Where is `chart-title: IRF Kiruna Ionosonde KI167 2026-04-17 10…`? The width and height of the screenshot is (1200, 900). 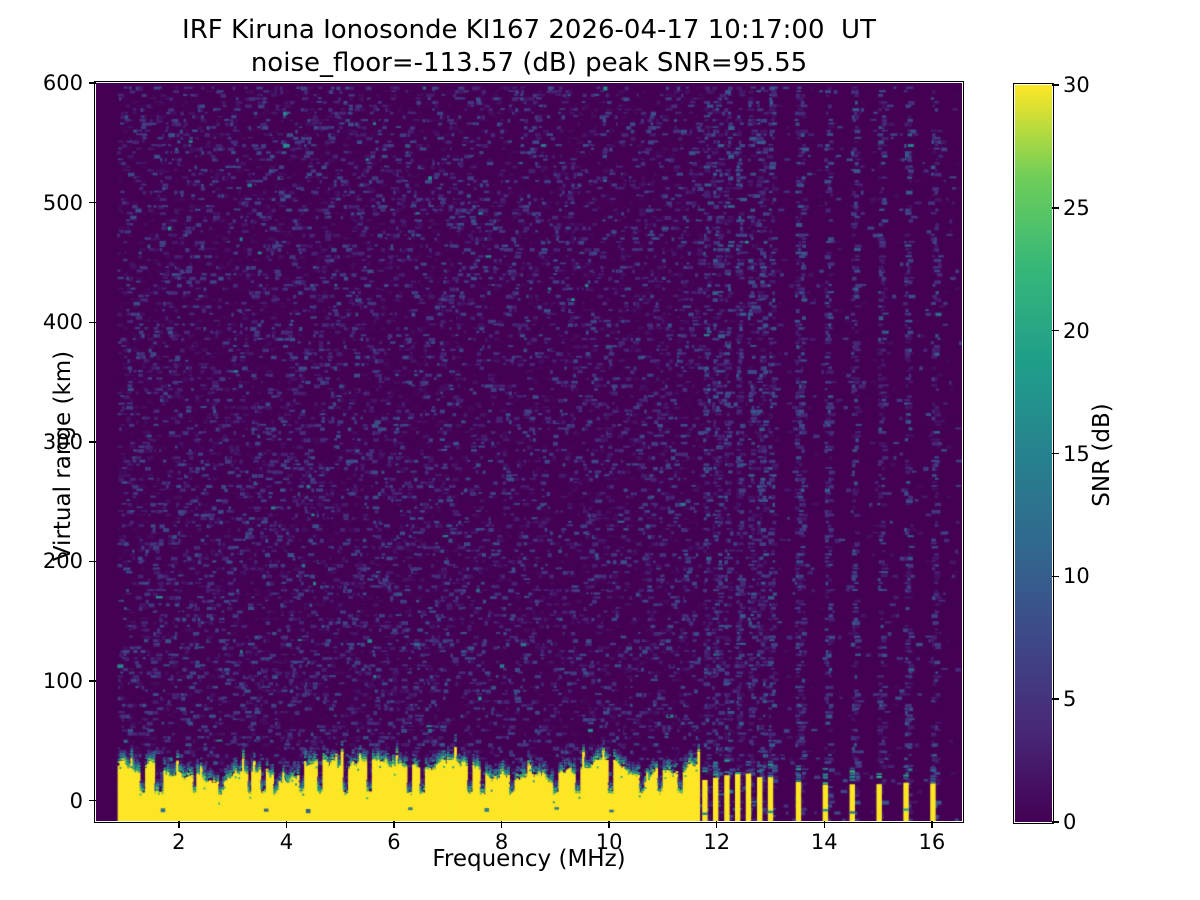 chart-title: IRF Kiruna Ionosonde KI167 2026-04-17 10… is located at coordinates (529, 30).